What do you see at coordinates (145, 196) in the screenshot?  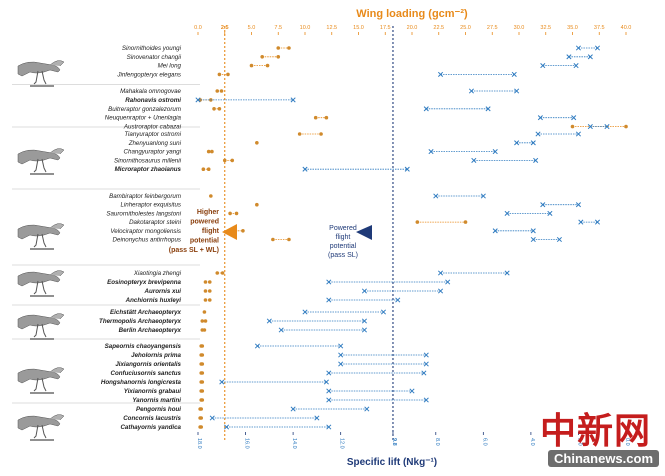 I see `taxon-label: Bambiraptor feinbergorum` at bounding box center [145, 196].